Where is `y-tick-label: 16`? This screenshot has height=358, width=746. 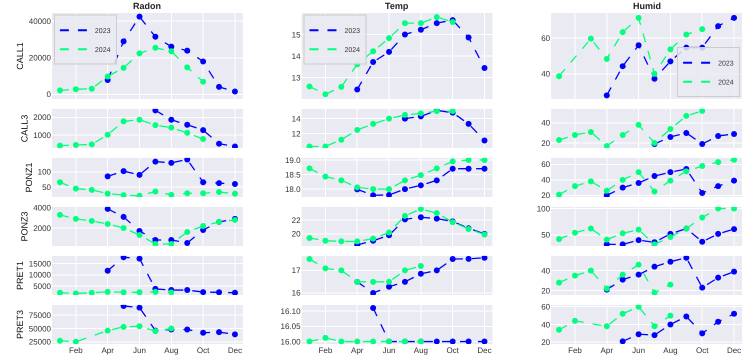 y-tick-label: 16 is located at coordinates (297, 293).